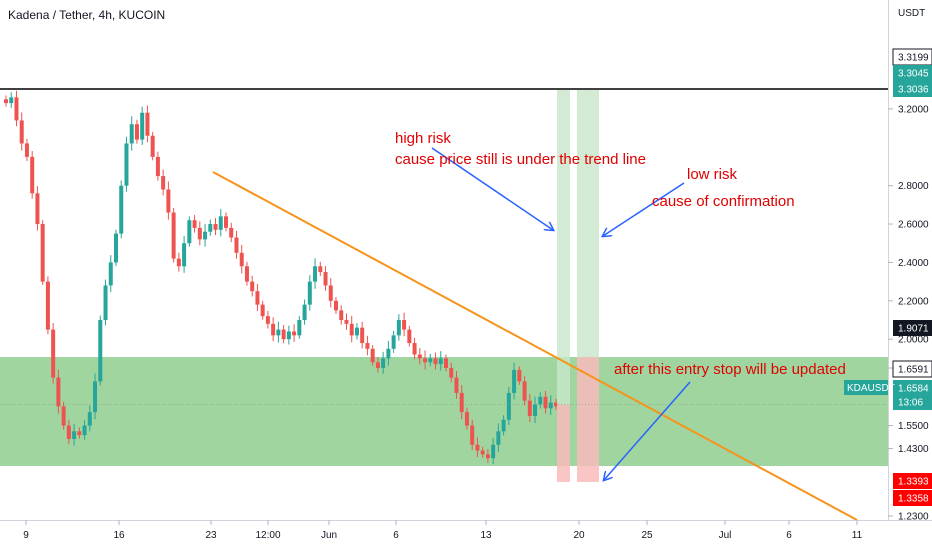 This screenshot has height=550, width=932. Describe the element at coordinates (647, 430) in the screenshot. I see `arrow-stop-update` at that location.